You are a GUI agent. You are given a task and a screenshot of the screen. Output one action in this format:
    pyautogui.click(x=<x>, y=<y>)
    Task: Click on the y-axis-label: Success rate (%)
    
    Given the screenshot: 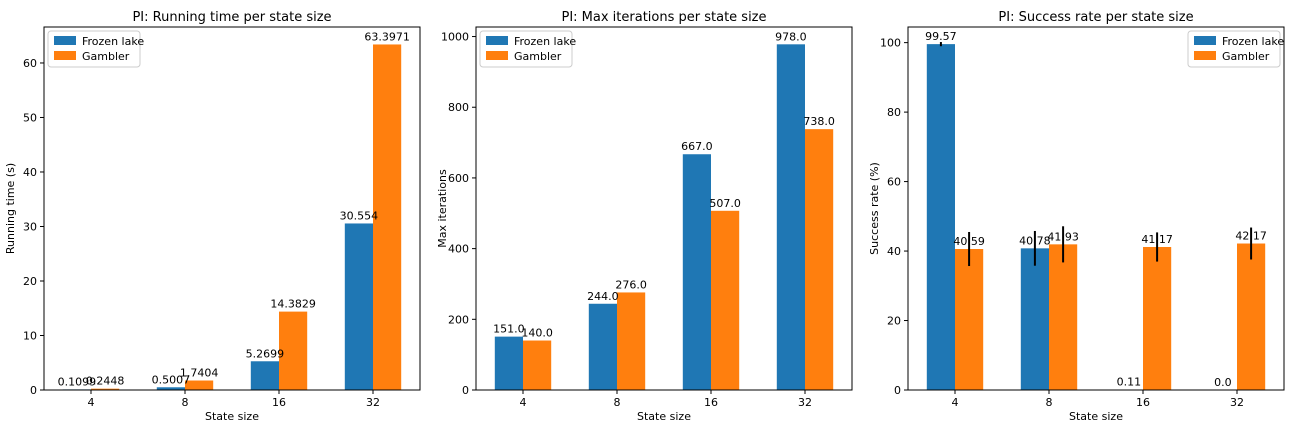 What is the action you would take?
    pyautogui.click(x=874, y=208)
    